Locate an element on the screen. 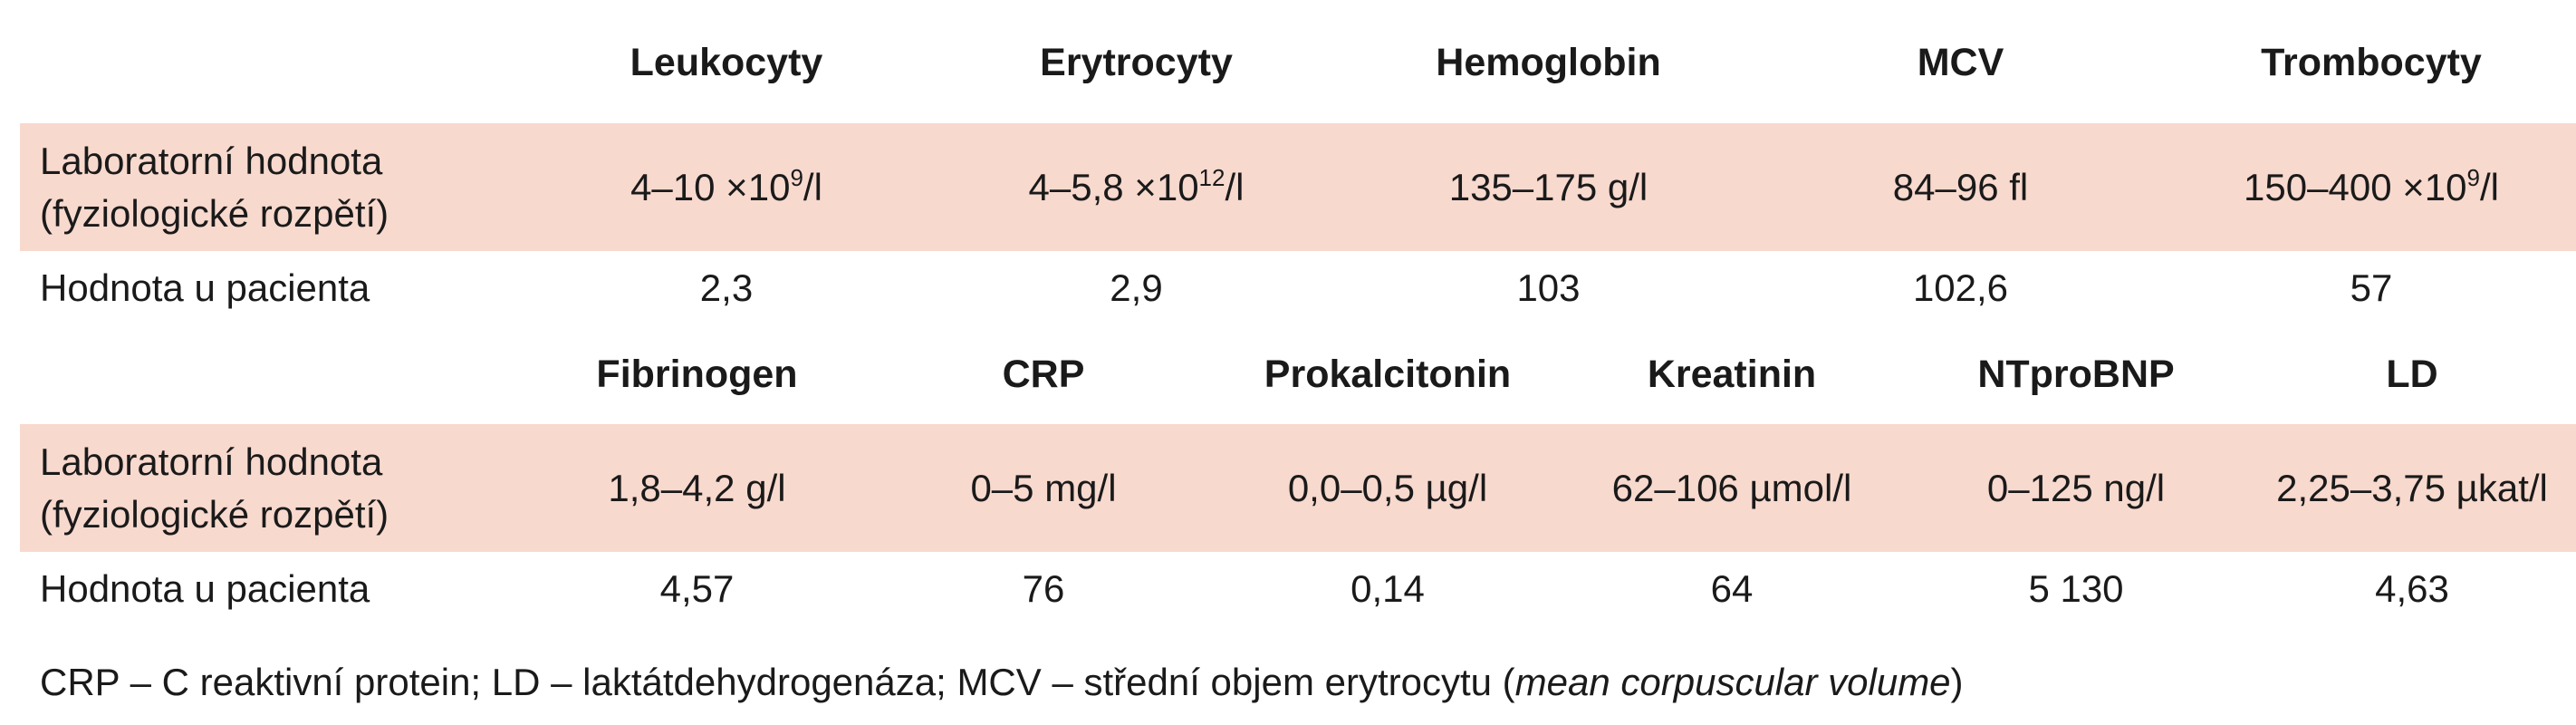 This screenshot has width=2576, height=725. patient-value-row: Hodnota u pacienta 2,3 2,9 103 102,6 57 is located at coordinates (1298, 288).